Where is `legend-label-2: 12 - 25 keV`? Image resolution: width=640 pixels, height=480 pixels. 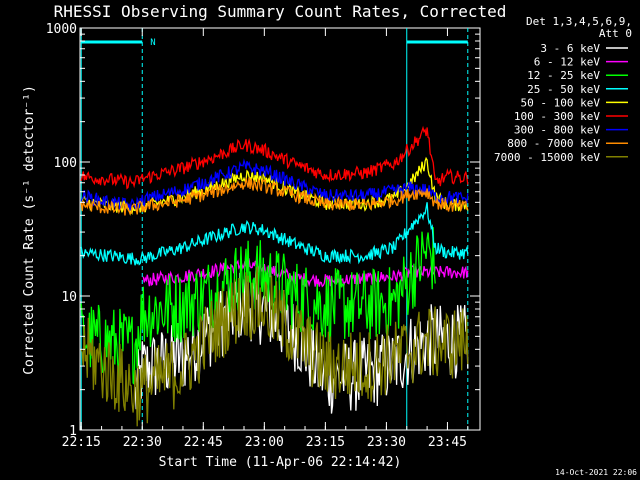
legend-label-2: 12 - 25 keV is located at coordinates (563, 75).